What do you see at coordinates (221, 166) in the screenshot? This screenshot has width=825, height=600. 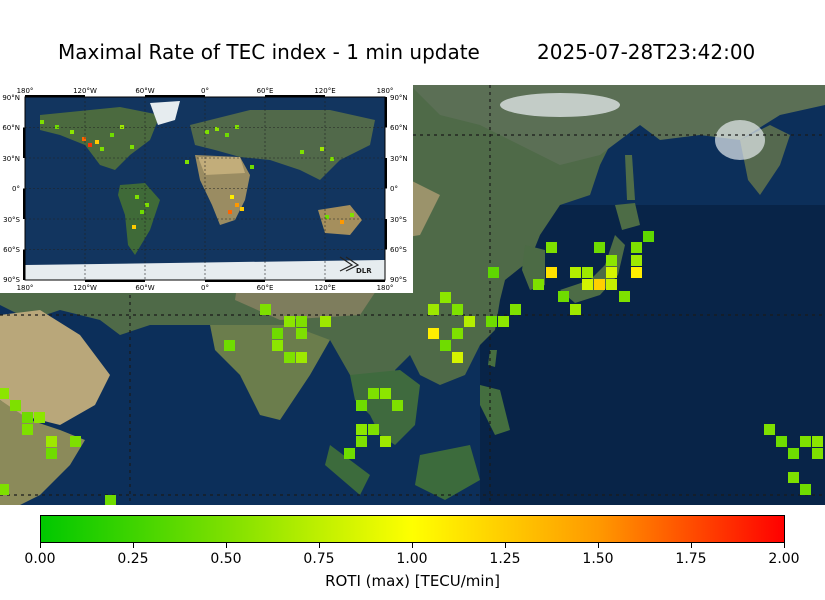 I see `inset-sahara` at bounding box center [221, 166].